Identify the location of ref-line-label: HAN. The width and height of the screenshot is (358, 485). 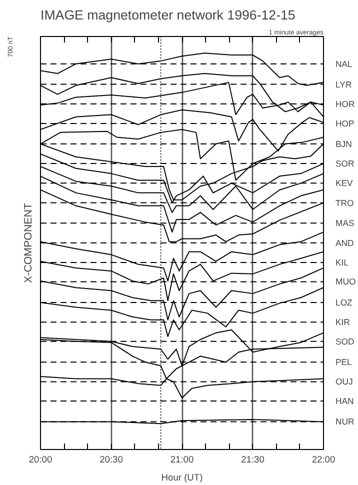
(345, 401).